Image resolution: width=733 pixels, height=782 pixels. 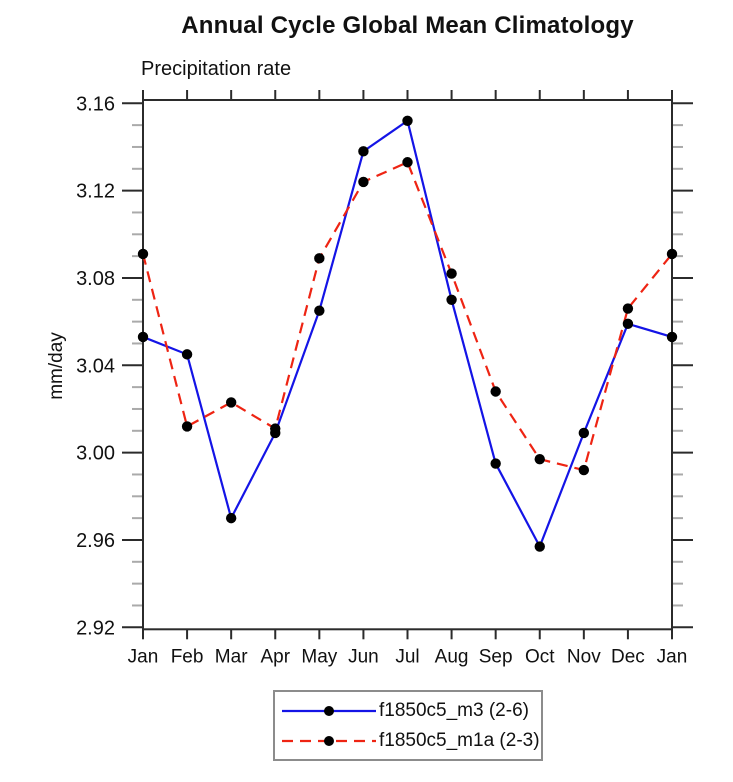 I want to click on x-tick-label: May, so click(x=319, y=656).